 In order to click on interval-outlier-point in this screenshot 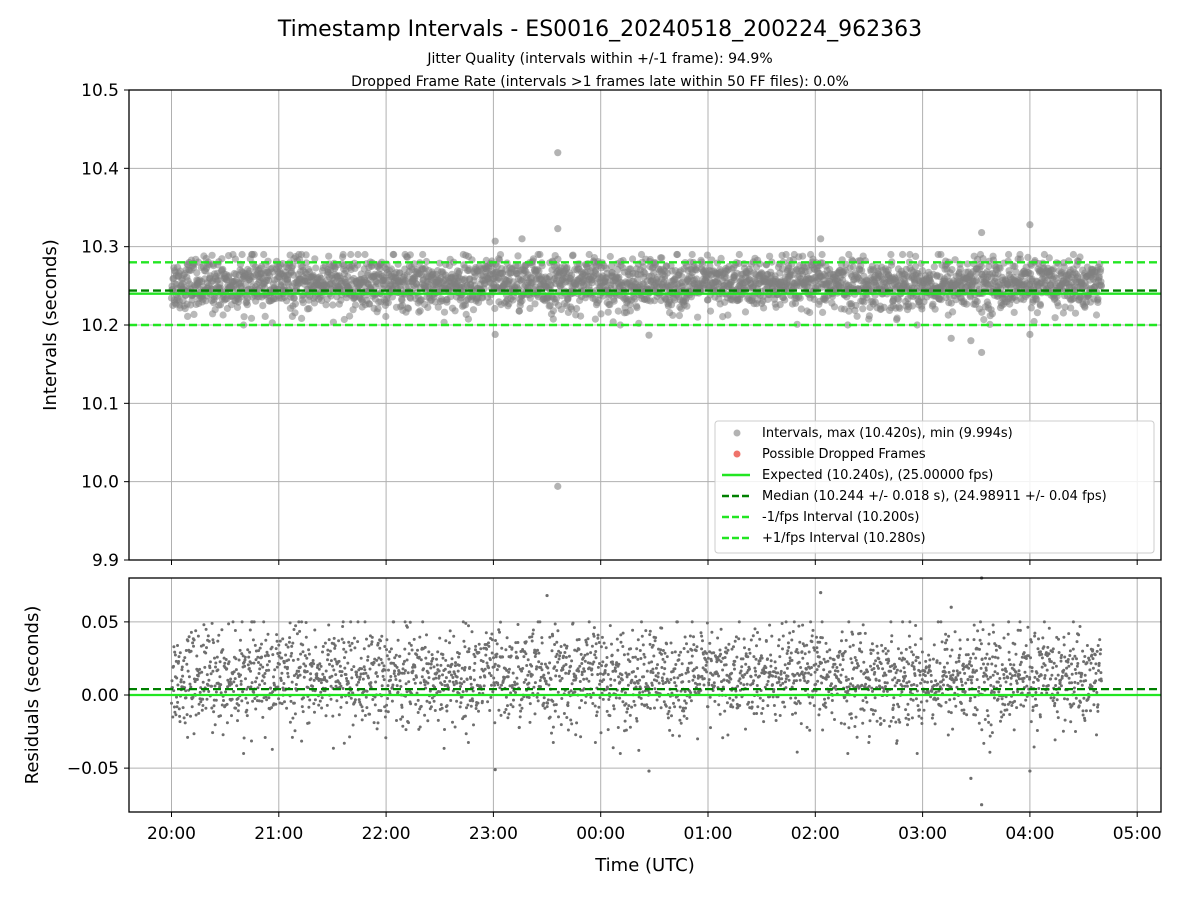, I will do `click(495, 241)`.